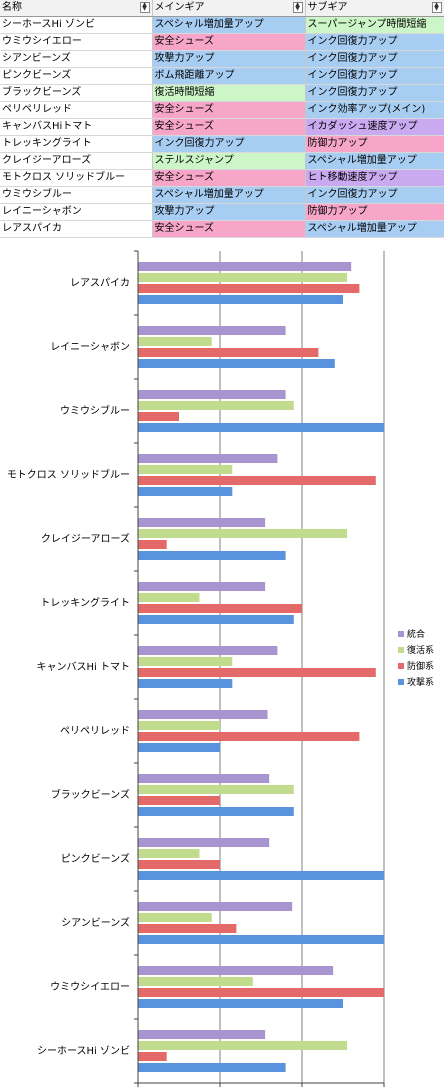 Image resolution: width=444 pixels, height=1089 pixels. What do you see at coordinates (229, 144) in the screenshot?
I see `cell-main-gear: インク回復力アップ` at bounding box center [229, 144].